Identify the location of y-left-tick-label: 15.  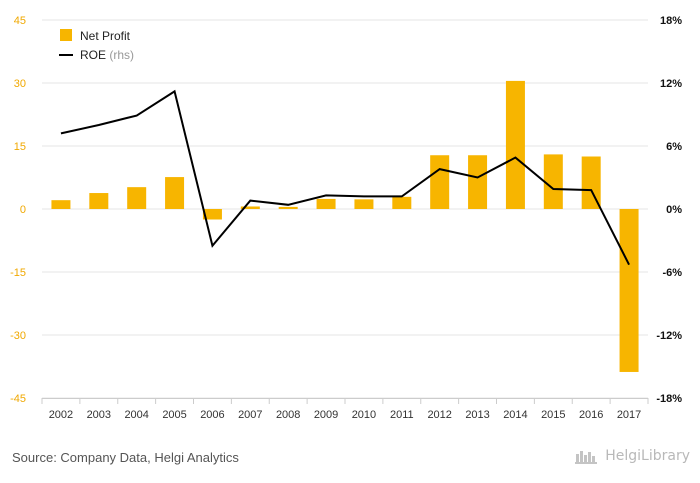
(20, 147).